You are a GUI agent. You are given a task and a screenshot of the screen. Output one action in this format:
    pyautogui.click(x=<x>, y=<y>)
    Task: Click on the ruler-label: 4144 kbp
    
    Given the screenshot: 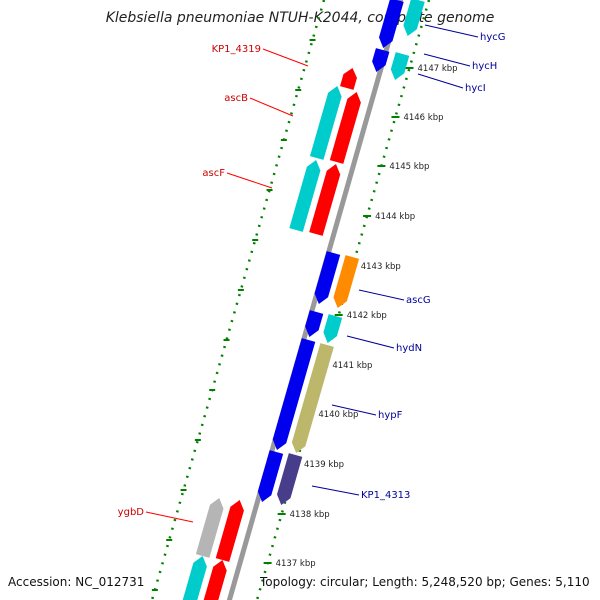 What is the action you would take?
    pyautogui.click(x=395, y=217)
    